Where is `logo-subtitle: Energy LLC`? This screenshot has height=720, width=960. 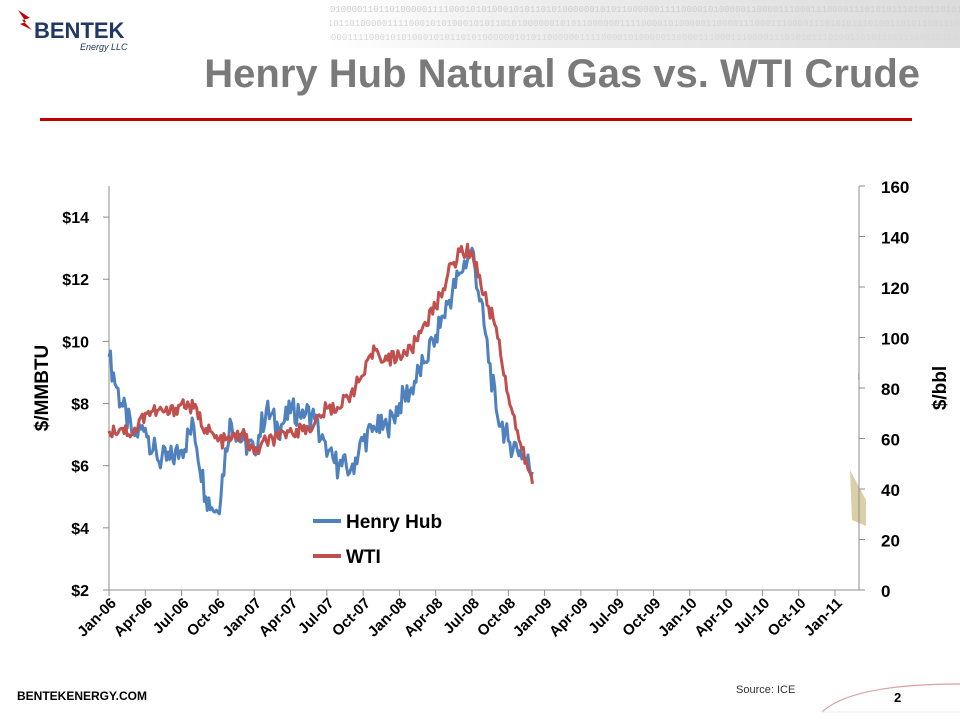
logo-subtitle: Energy LLC is located at coordinates (104, 47).